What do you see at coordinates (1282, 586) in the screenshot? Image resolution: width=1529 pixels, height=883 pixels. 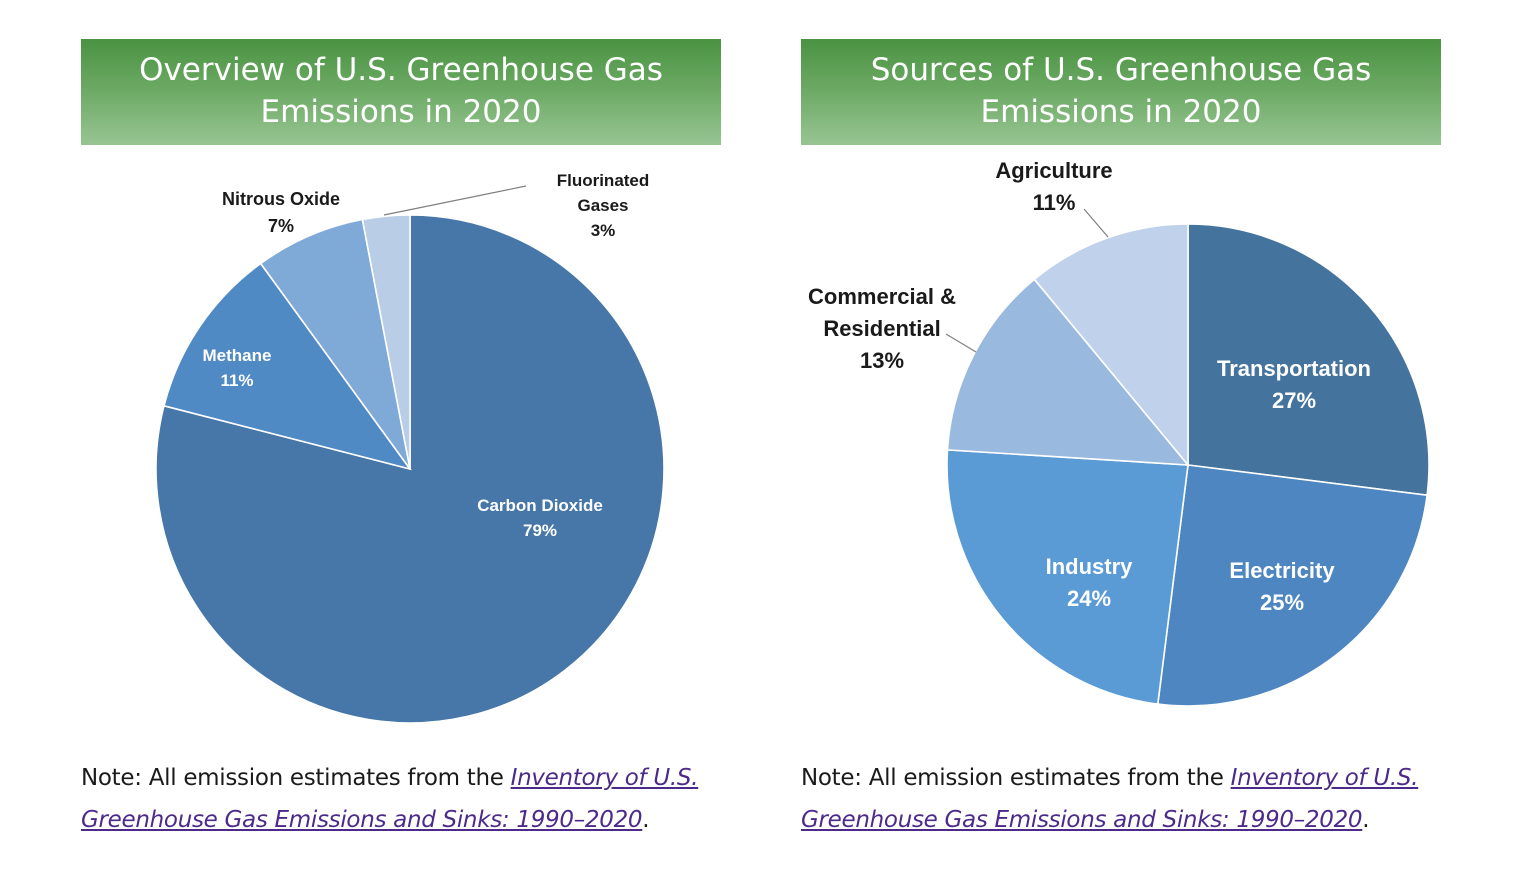 I see `slice-label-electricity: Electricity 25%` at bounding box center [1282, 586].